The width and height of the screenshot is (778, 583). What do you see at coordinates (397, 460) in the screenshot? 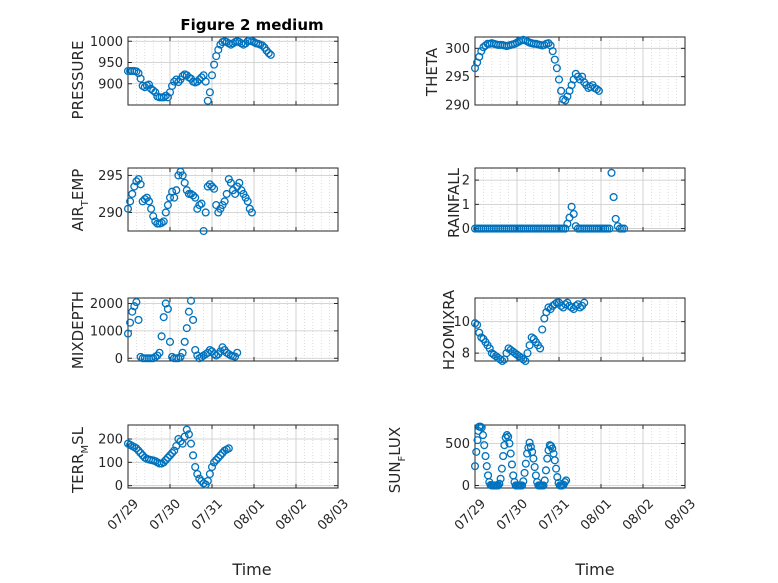
I see `ylabel-sun-flux: SUNFLUX` at bounding box center [397, 460].